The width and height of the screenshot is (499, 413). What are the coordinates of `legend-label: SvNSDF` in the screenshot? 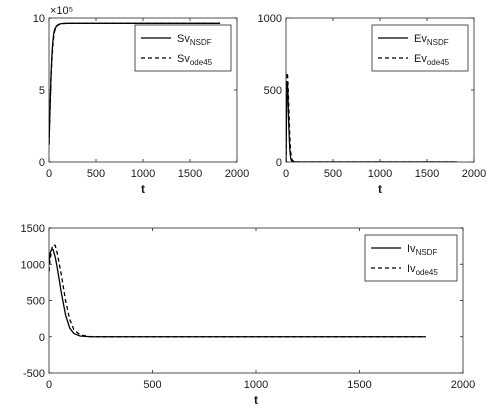 It's located at (194, 40).